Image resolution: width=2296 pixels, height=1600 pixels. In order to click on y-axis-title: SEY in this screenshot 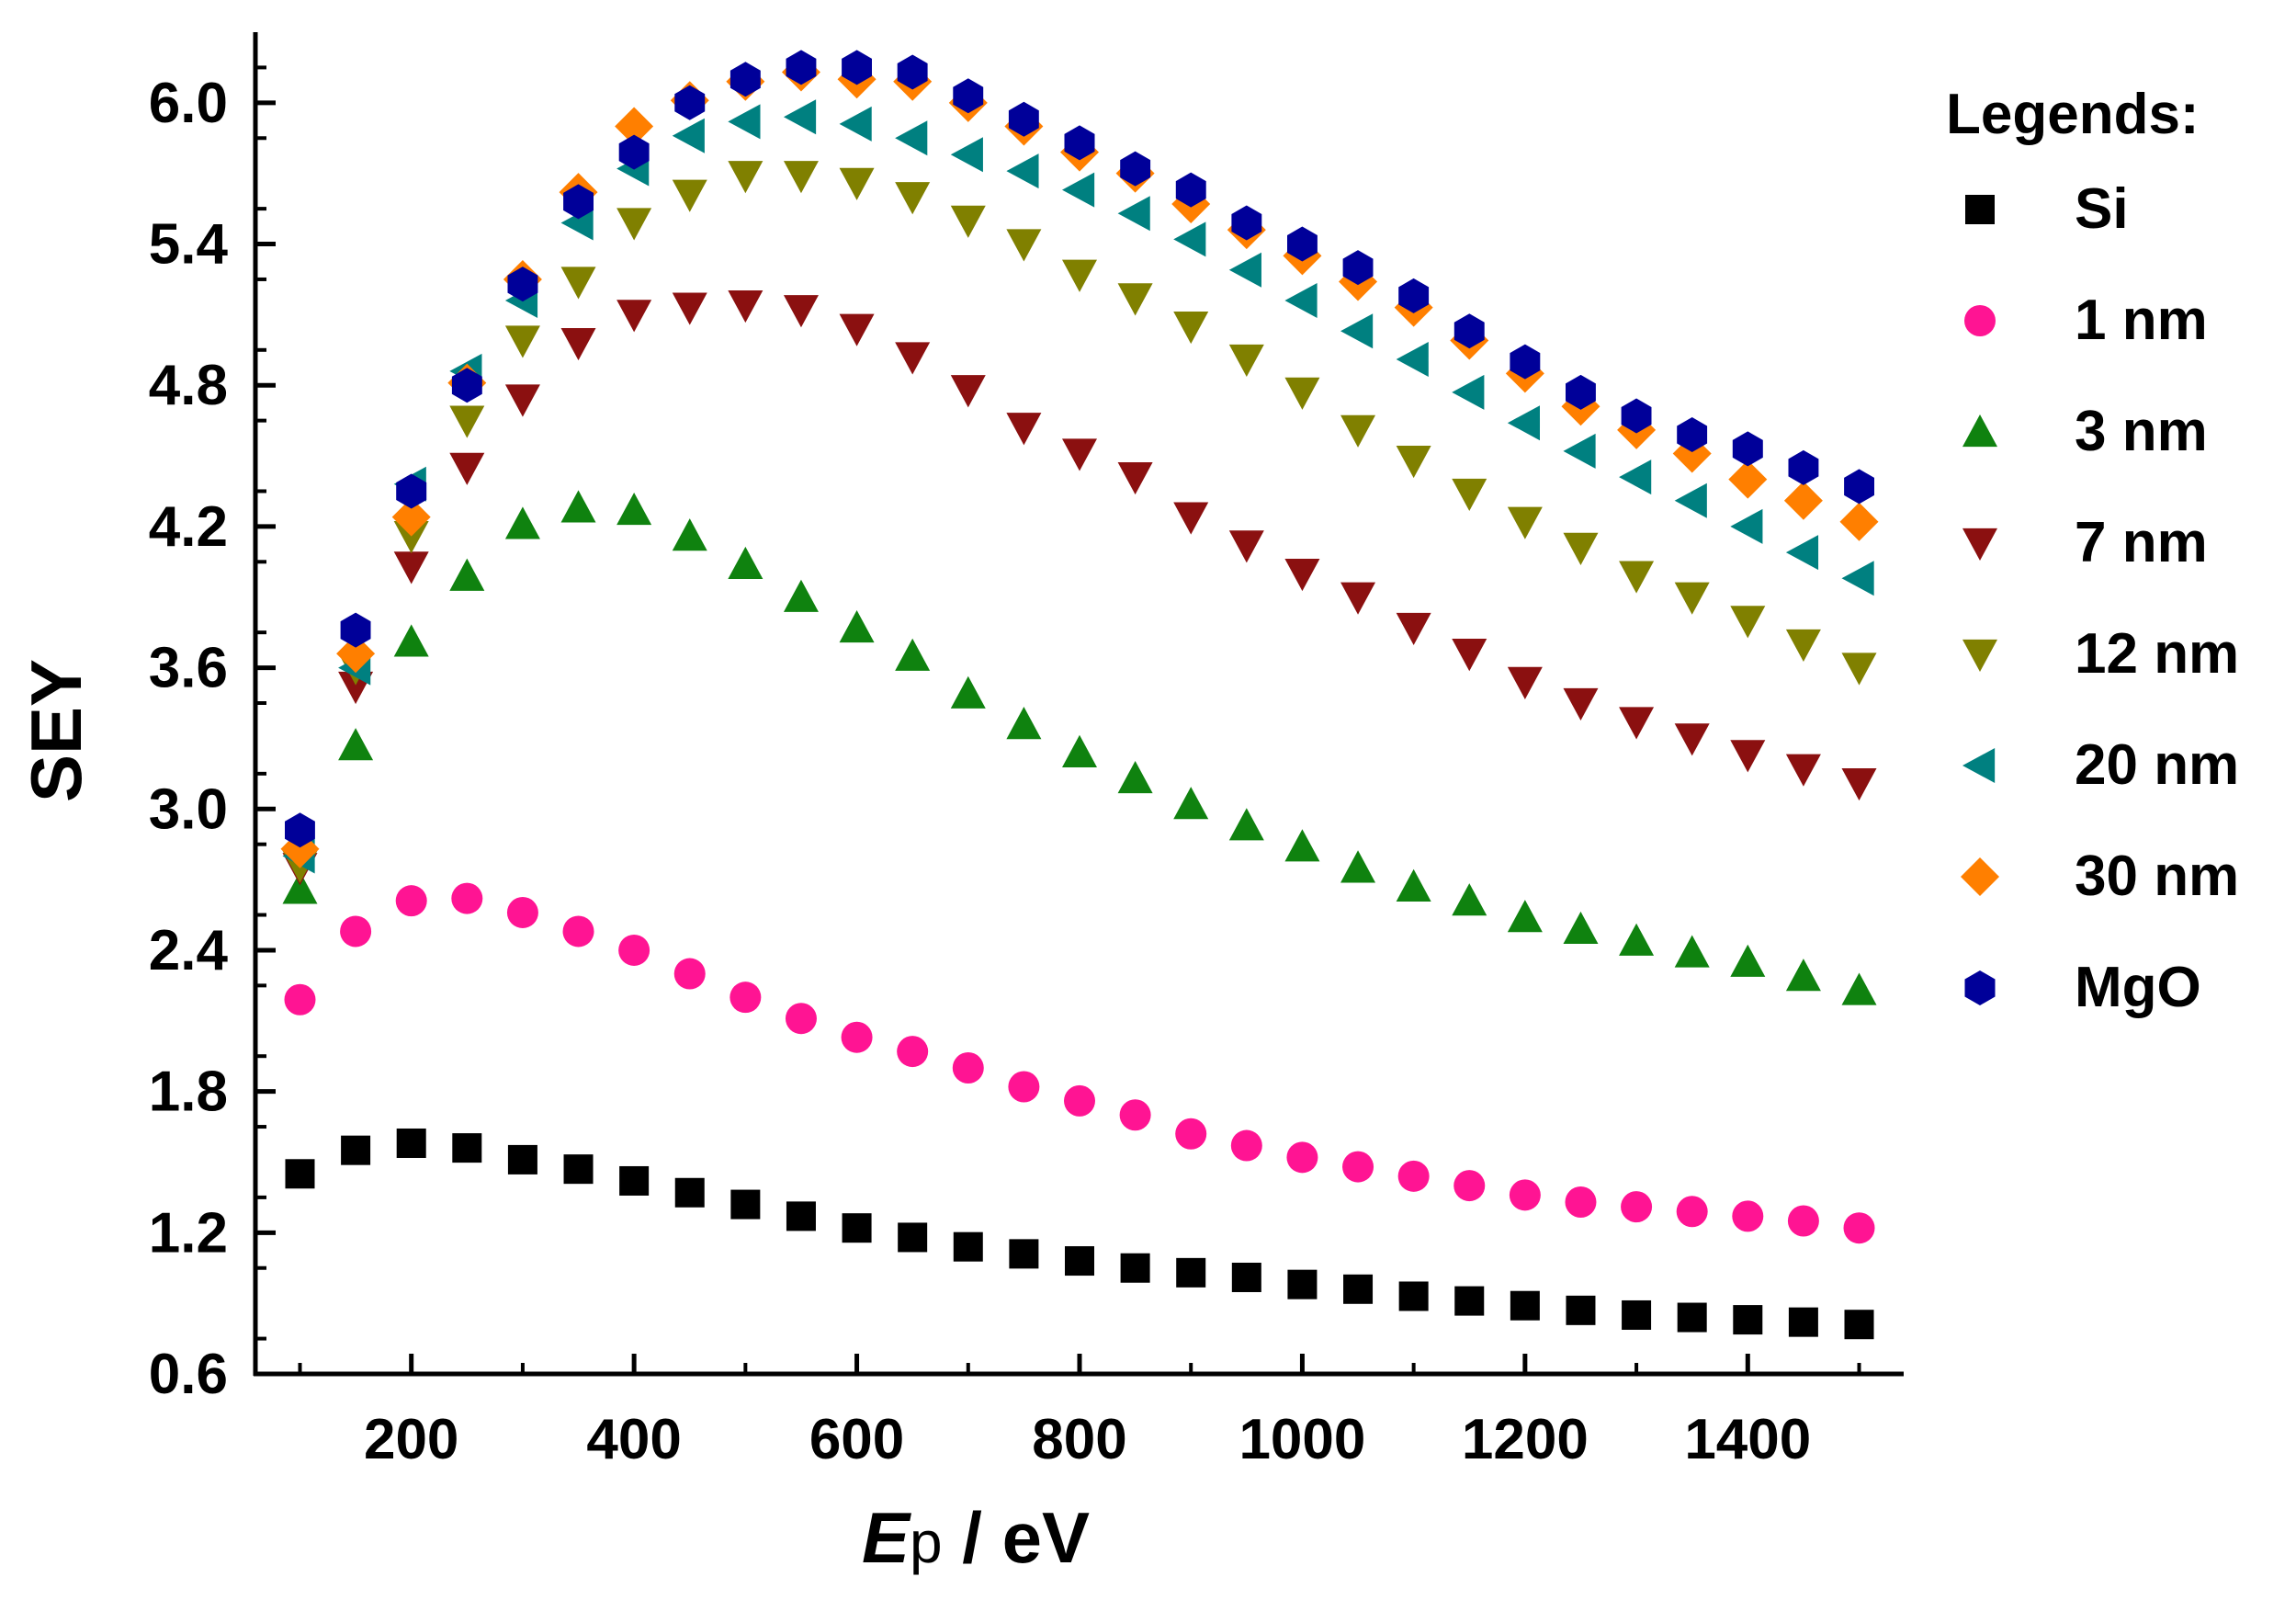, I will do `click(56, 730)`.